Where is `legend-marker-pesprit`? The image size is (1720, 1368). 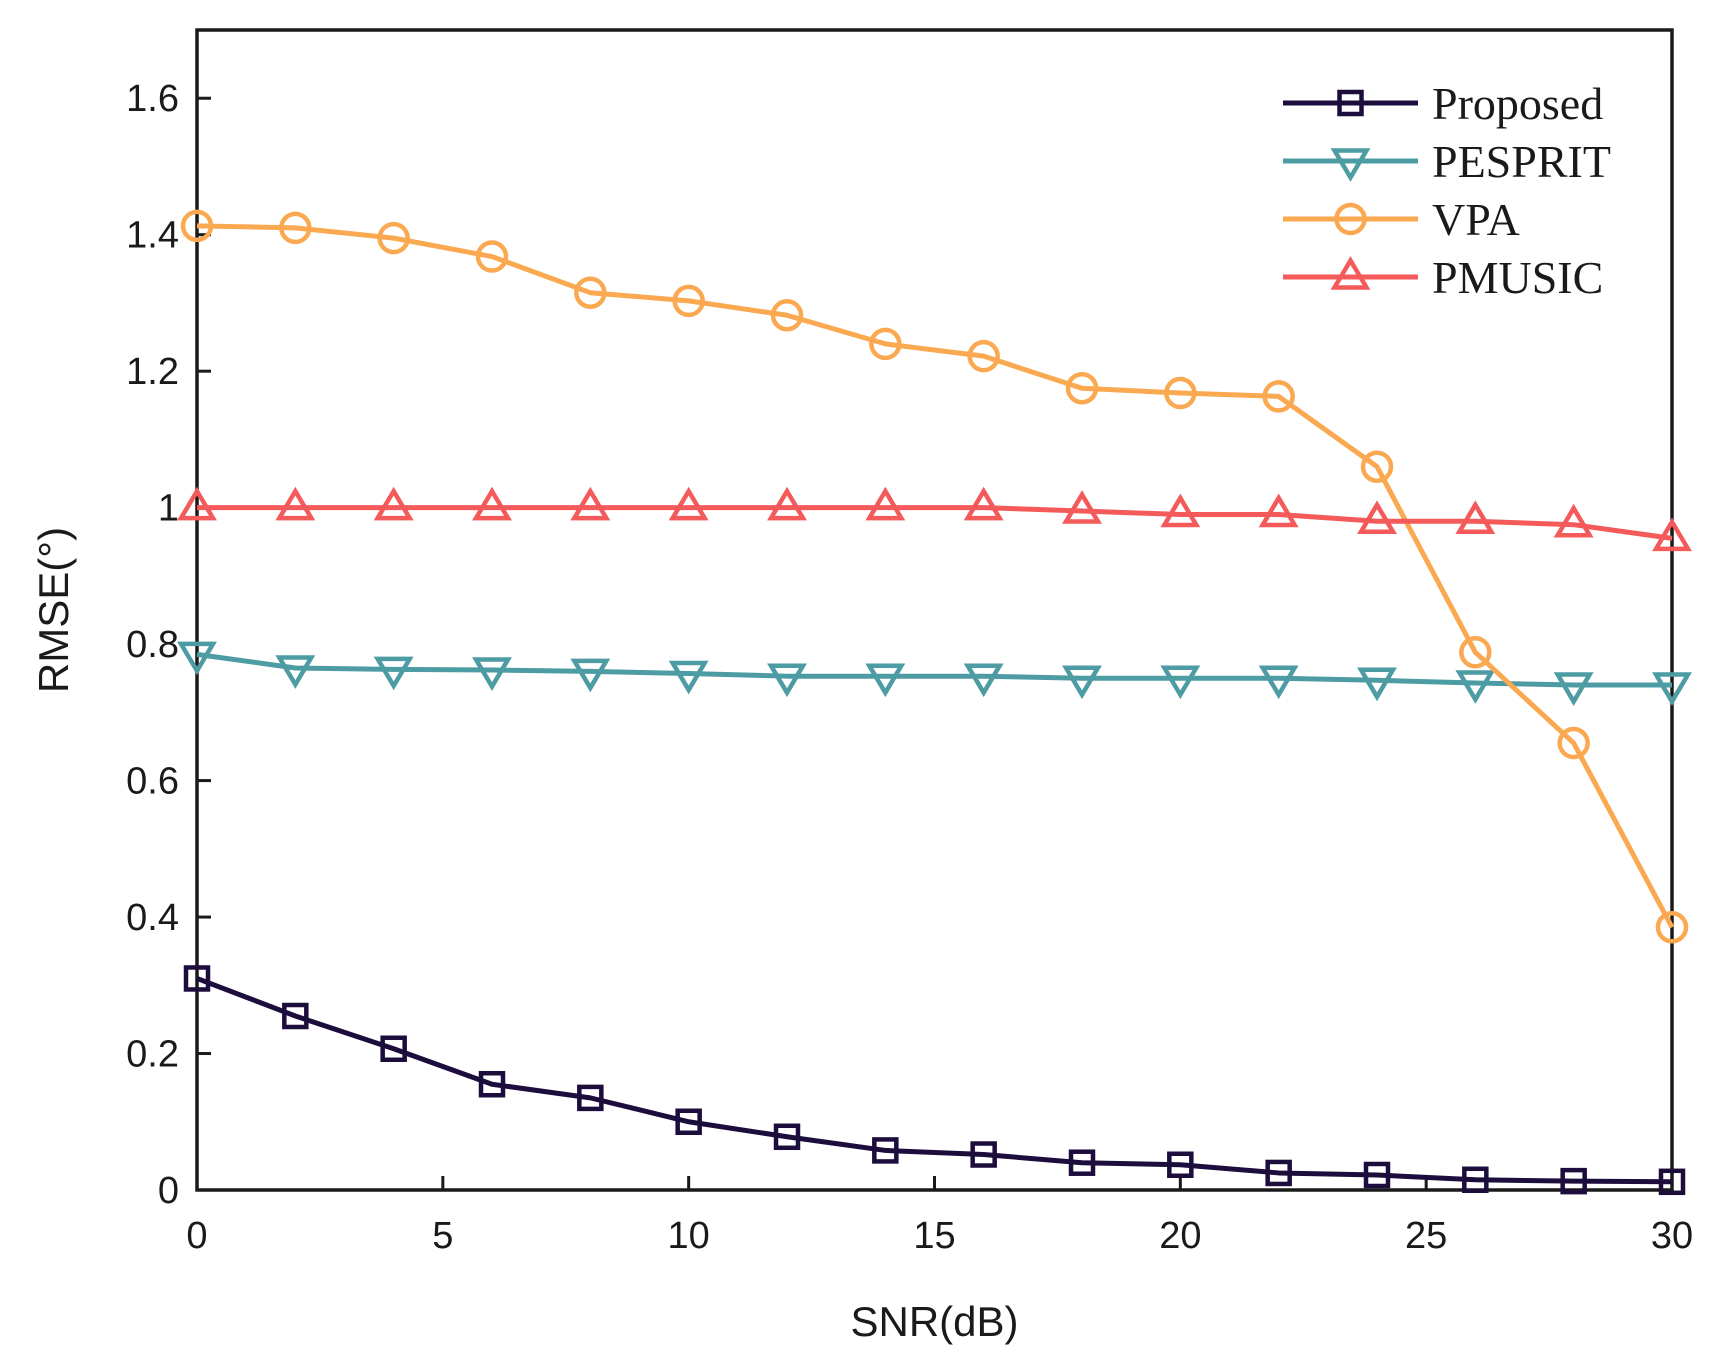 legend-marker-pesprit is located at coordinates (1350, 165).